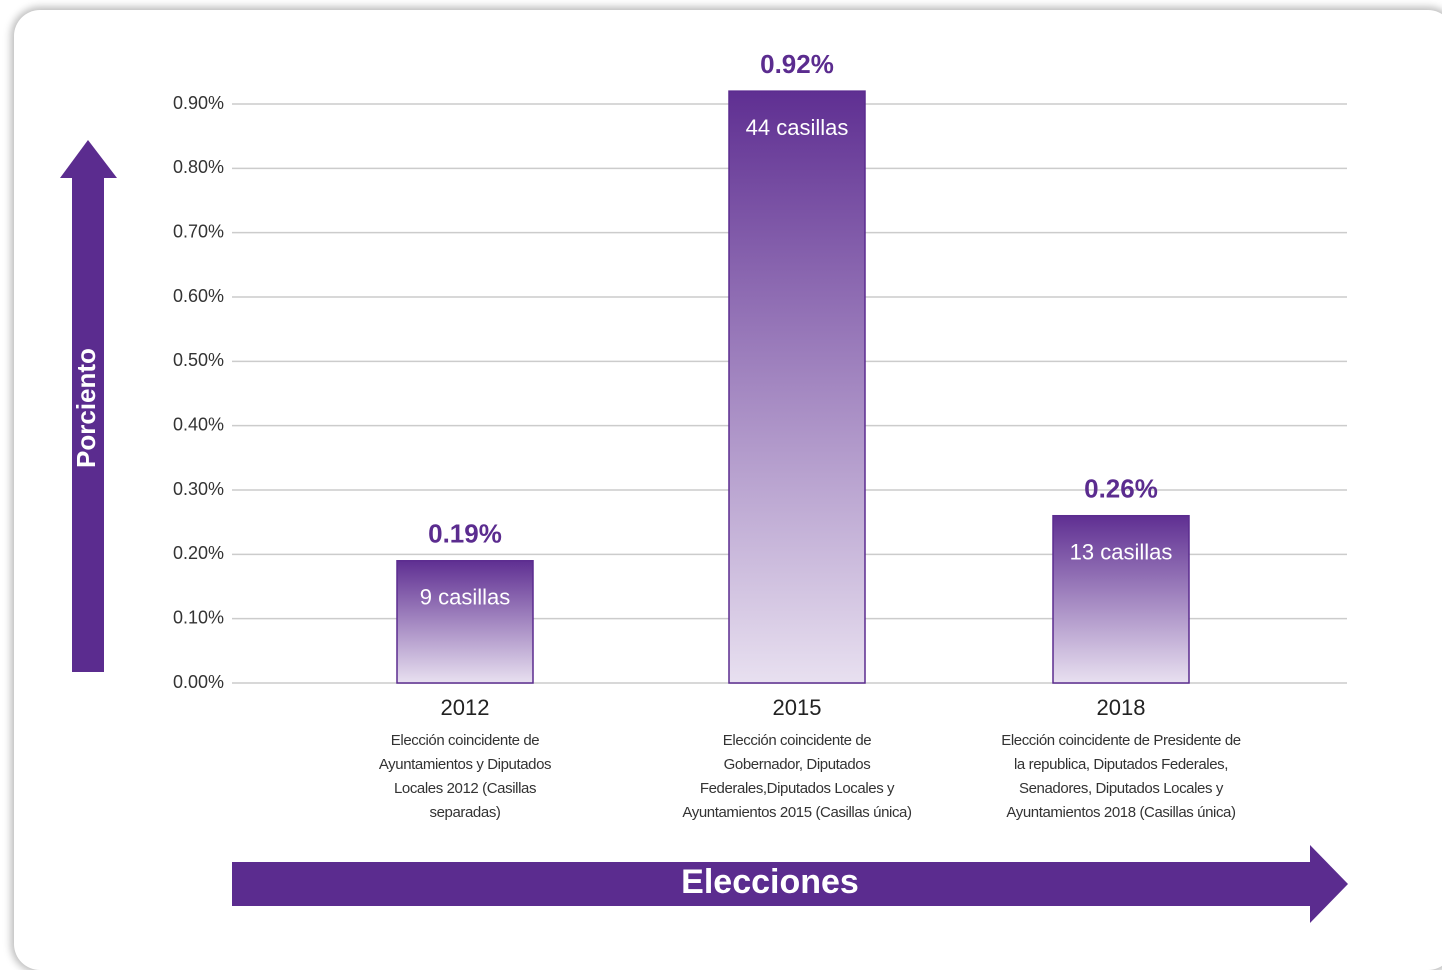 This screenshot has height=970, width=1442. I want to click on value-label: 0.26%, so click(1121, 489).